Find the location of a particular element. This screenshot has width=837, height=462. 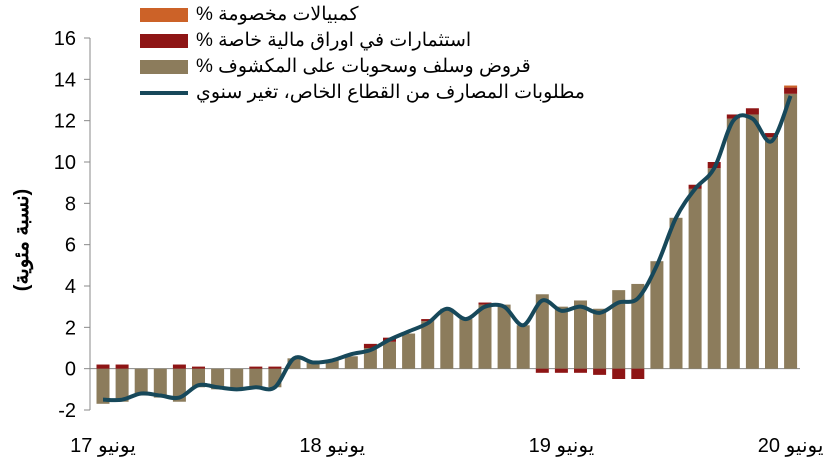

y-tick-label: 4 is located at coordinates (70, 287).